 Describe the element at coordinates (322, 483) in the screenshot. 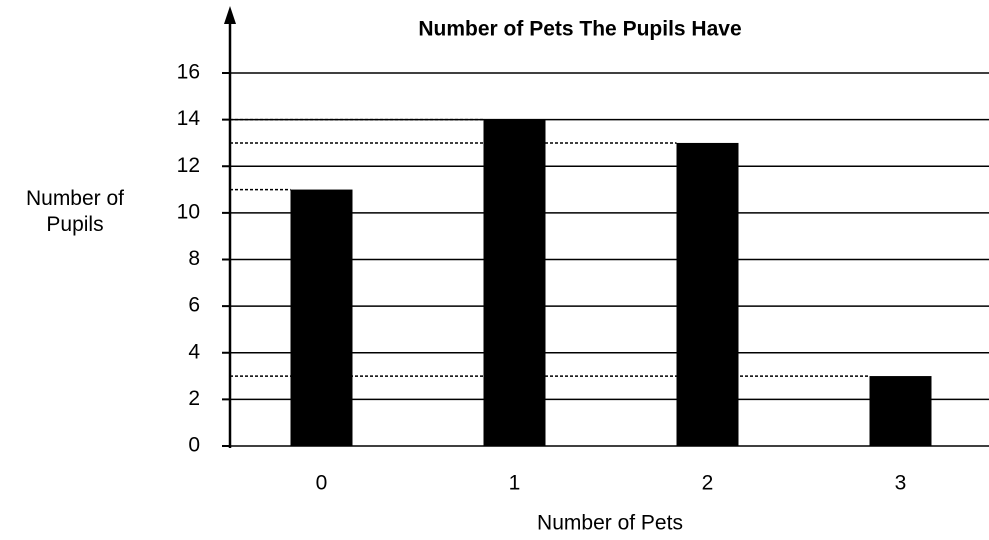

I see `x-tick-label: 0` at that location.